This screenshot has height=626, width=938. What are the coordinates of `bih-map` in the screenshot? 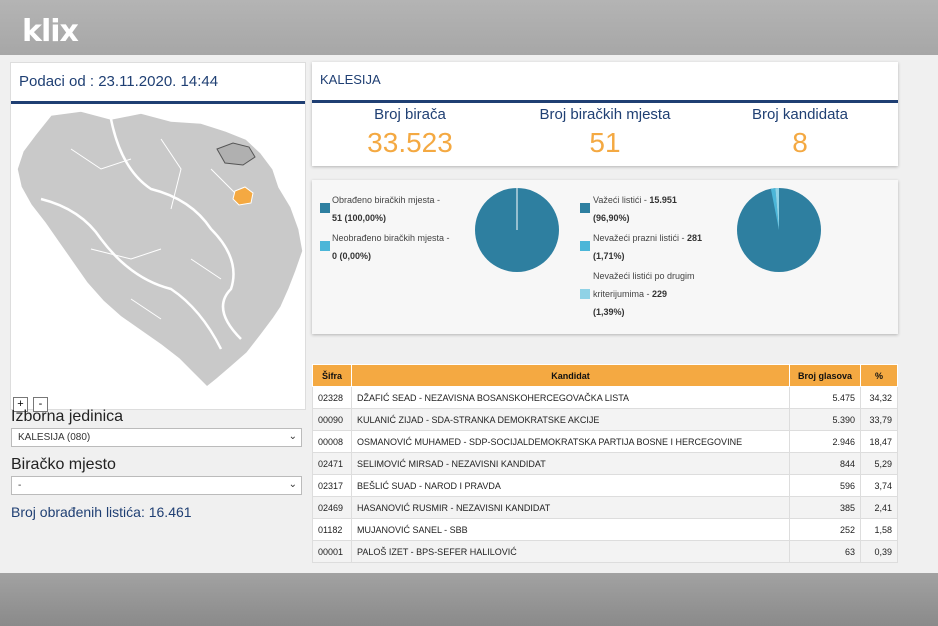 It's located at (158, 249).